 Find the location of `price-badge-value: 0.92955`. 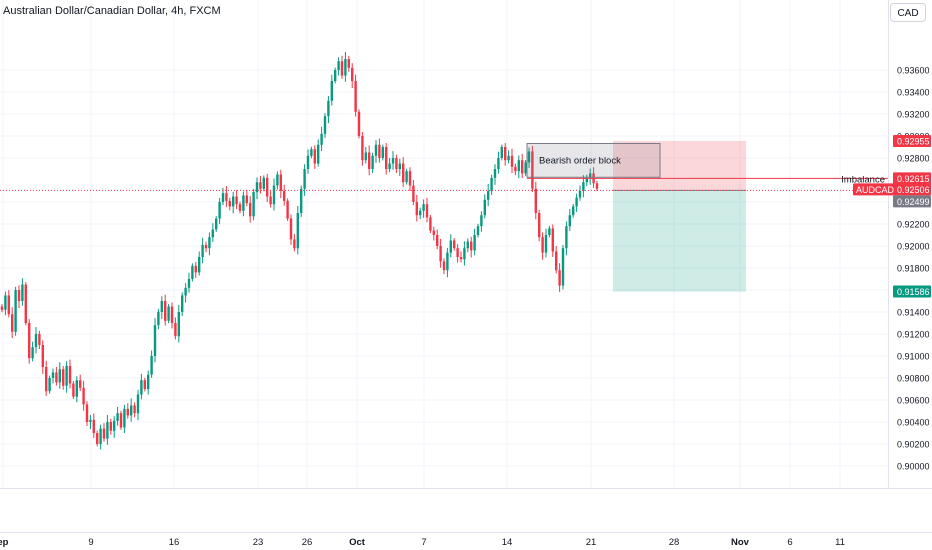

price-badge-value: 0.92955 is located at coordinates (913, 141).